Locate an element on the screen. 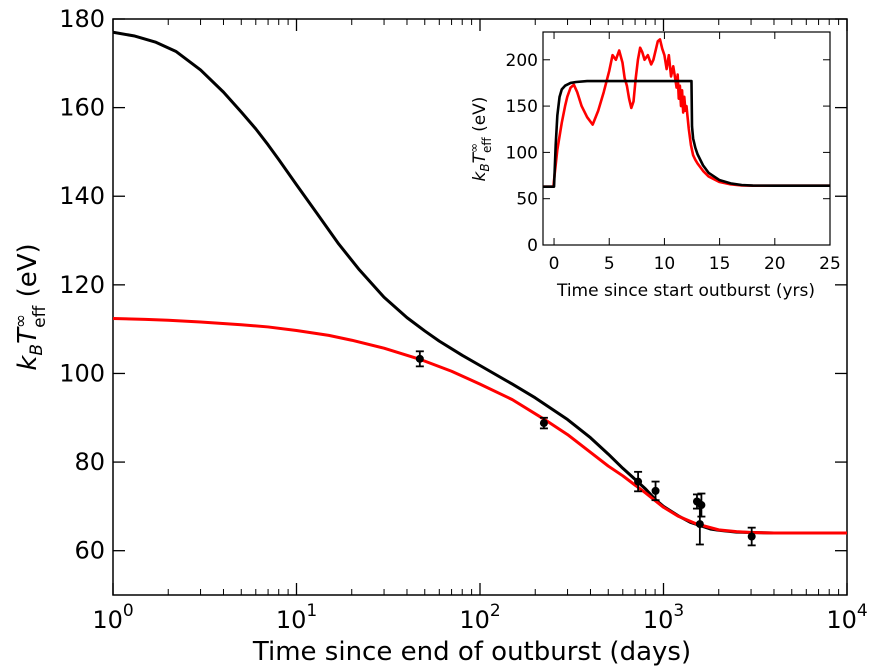 The width and height of the screenshot is (872, 667). main-y-tick-label-0: 60 is located at coordinates (89, 551).